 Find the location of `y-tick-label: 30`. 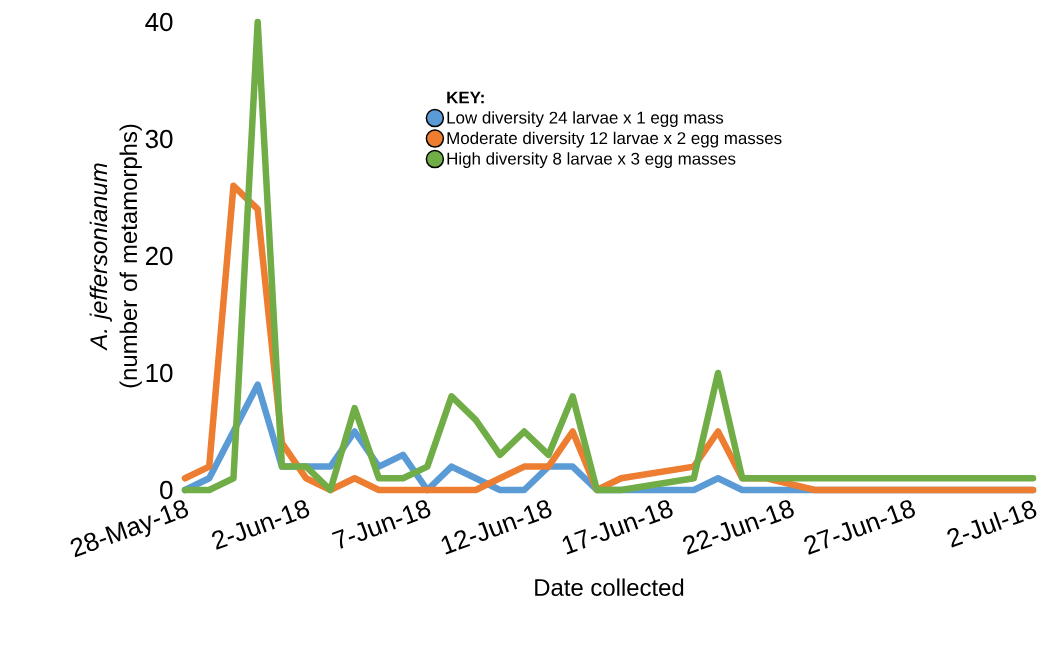

y-tick-label: 30 is located at coordinates (159, 139).